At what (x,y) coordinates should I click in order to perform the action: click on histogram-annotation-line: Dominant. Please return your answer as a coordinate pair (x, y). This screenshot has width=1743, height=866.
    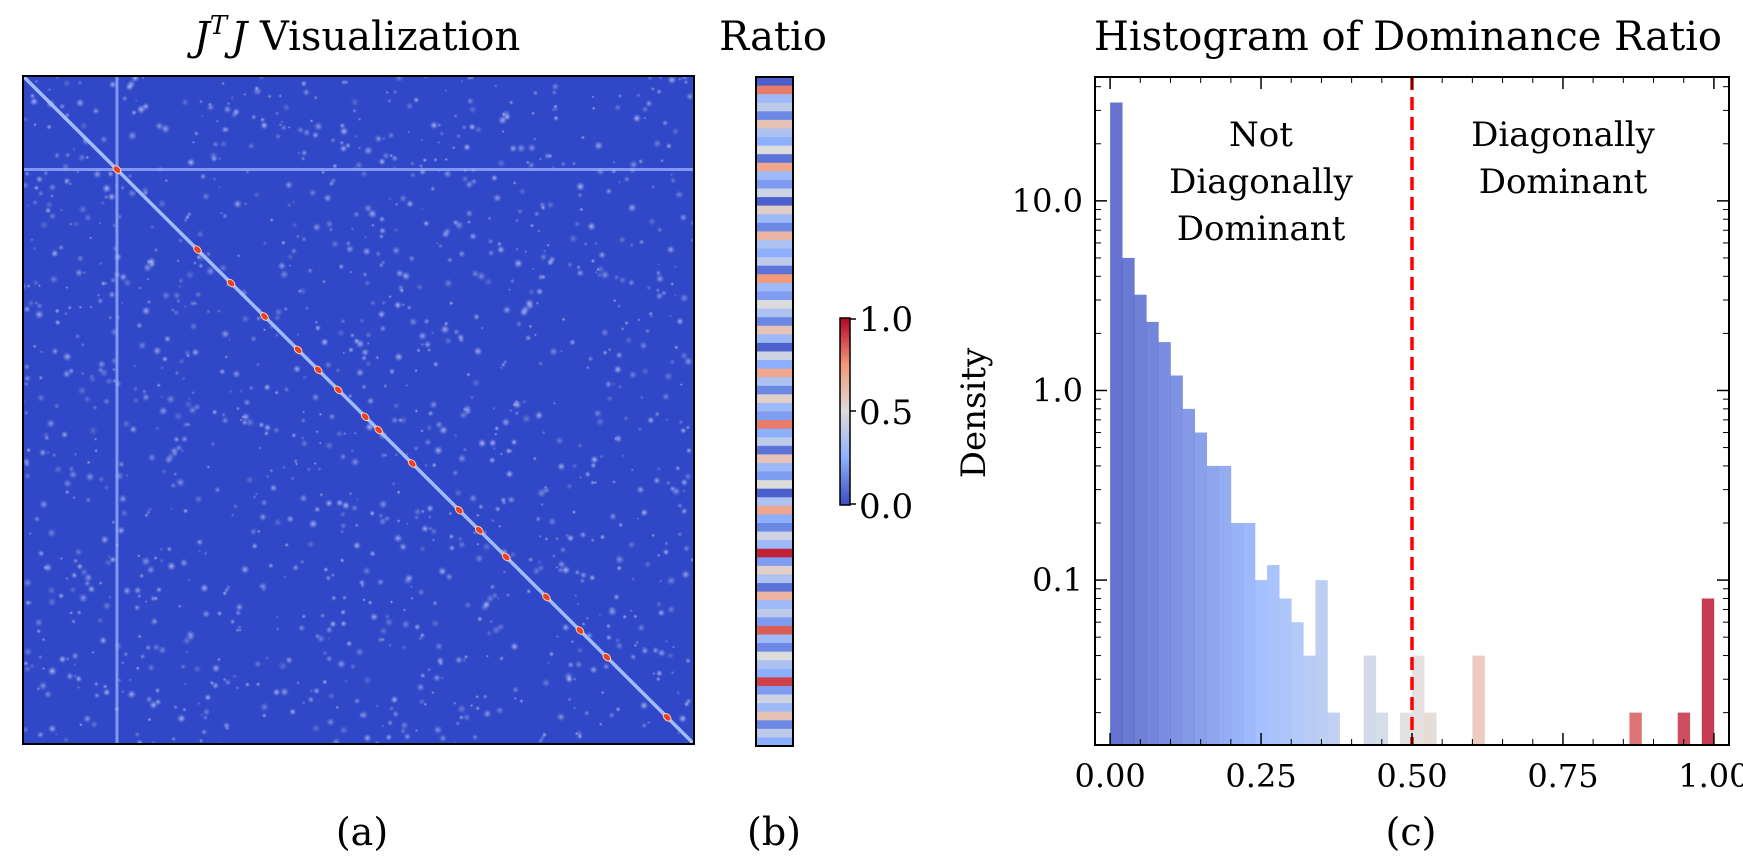
    Looking at the image, I should click on (1261, 229).